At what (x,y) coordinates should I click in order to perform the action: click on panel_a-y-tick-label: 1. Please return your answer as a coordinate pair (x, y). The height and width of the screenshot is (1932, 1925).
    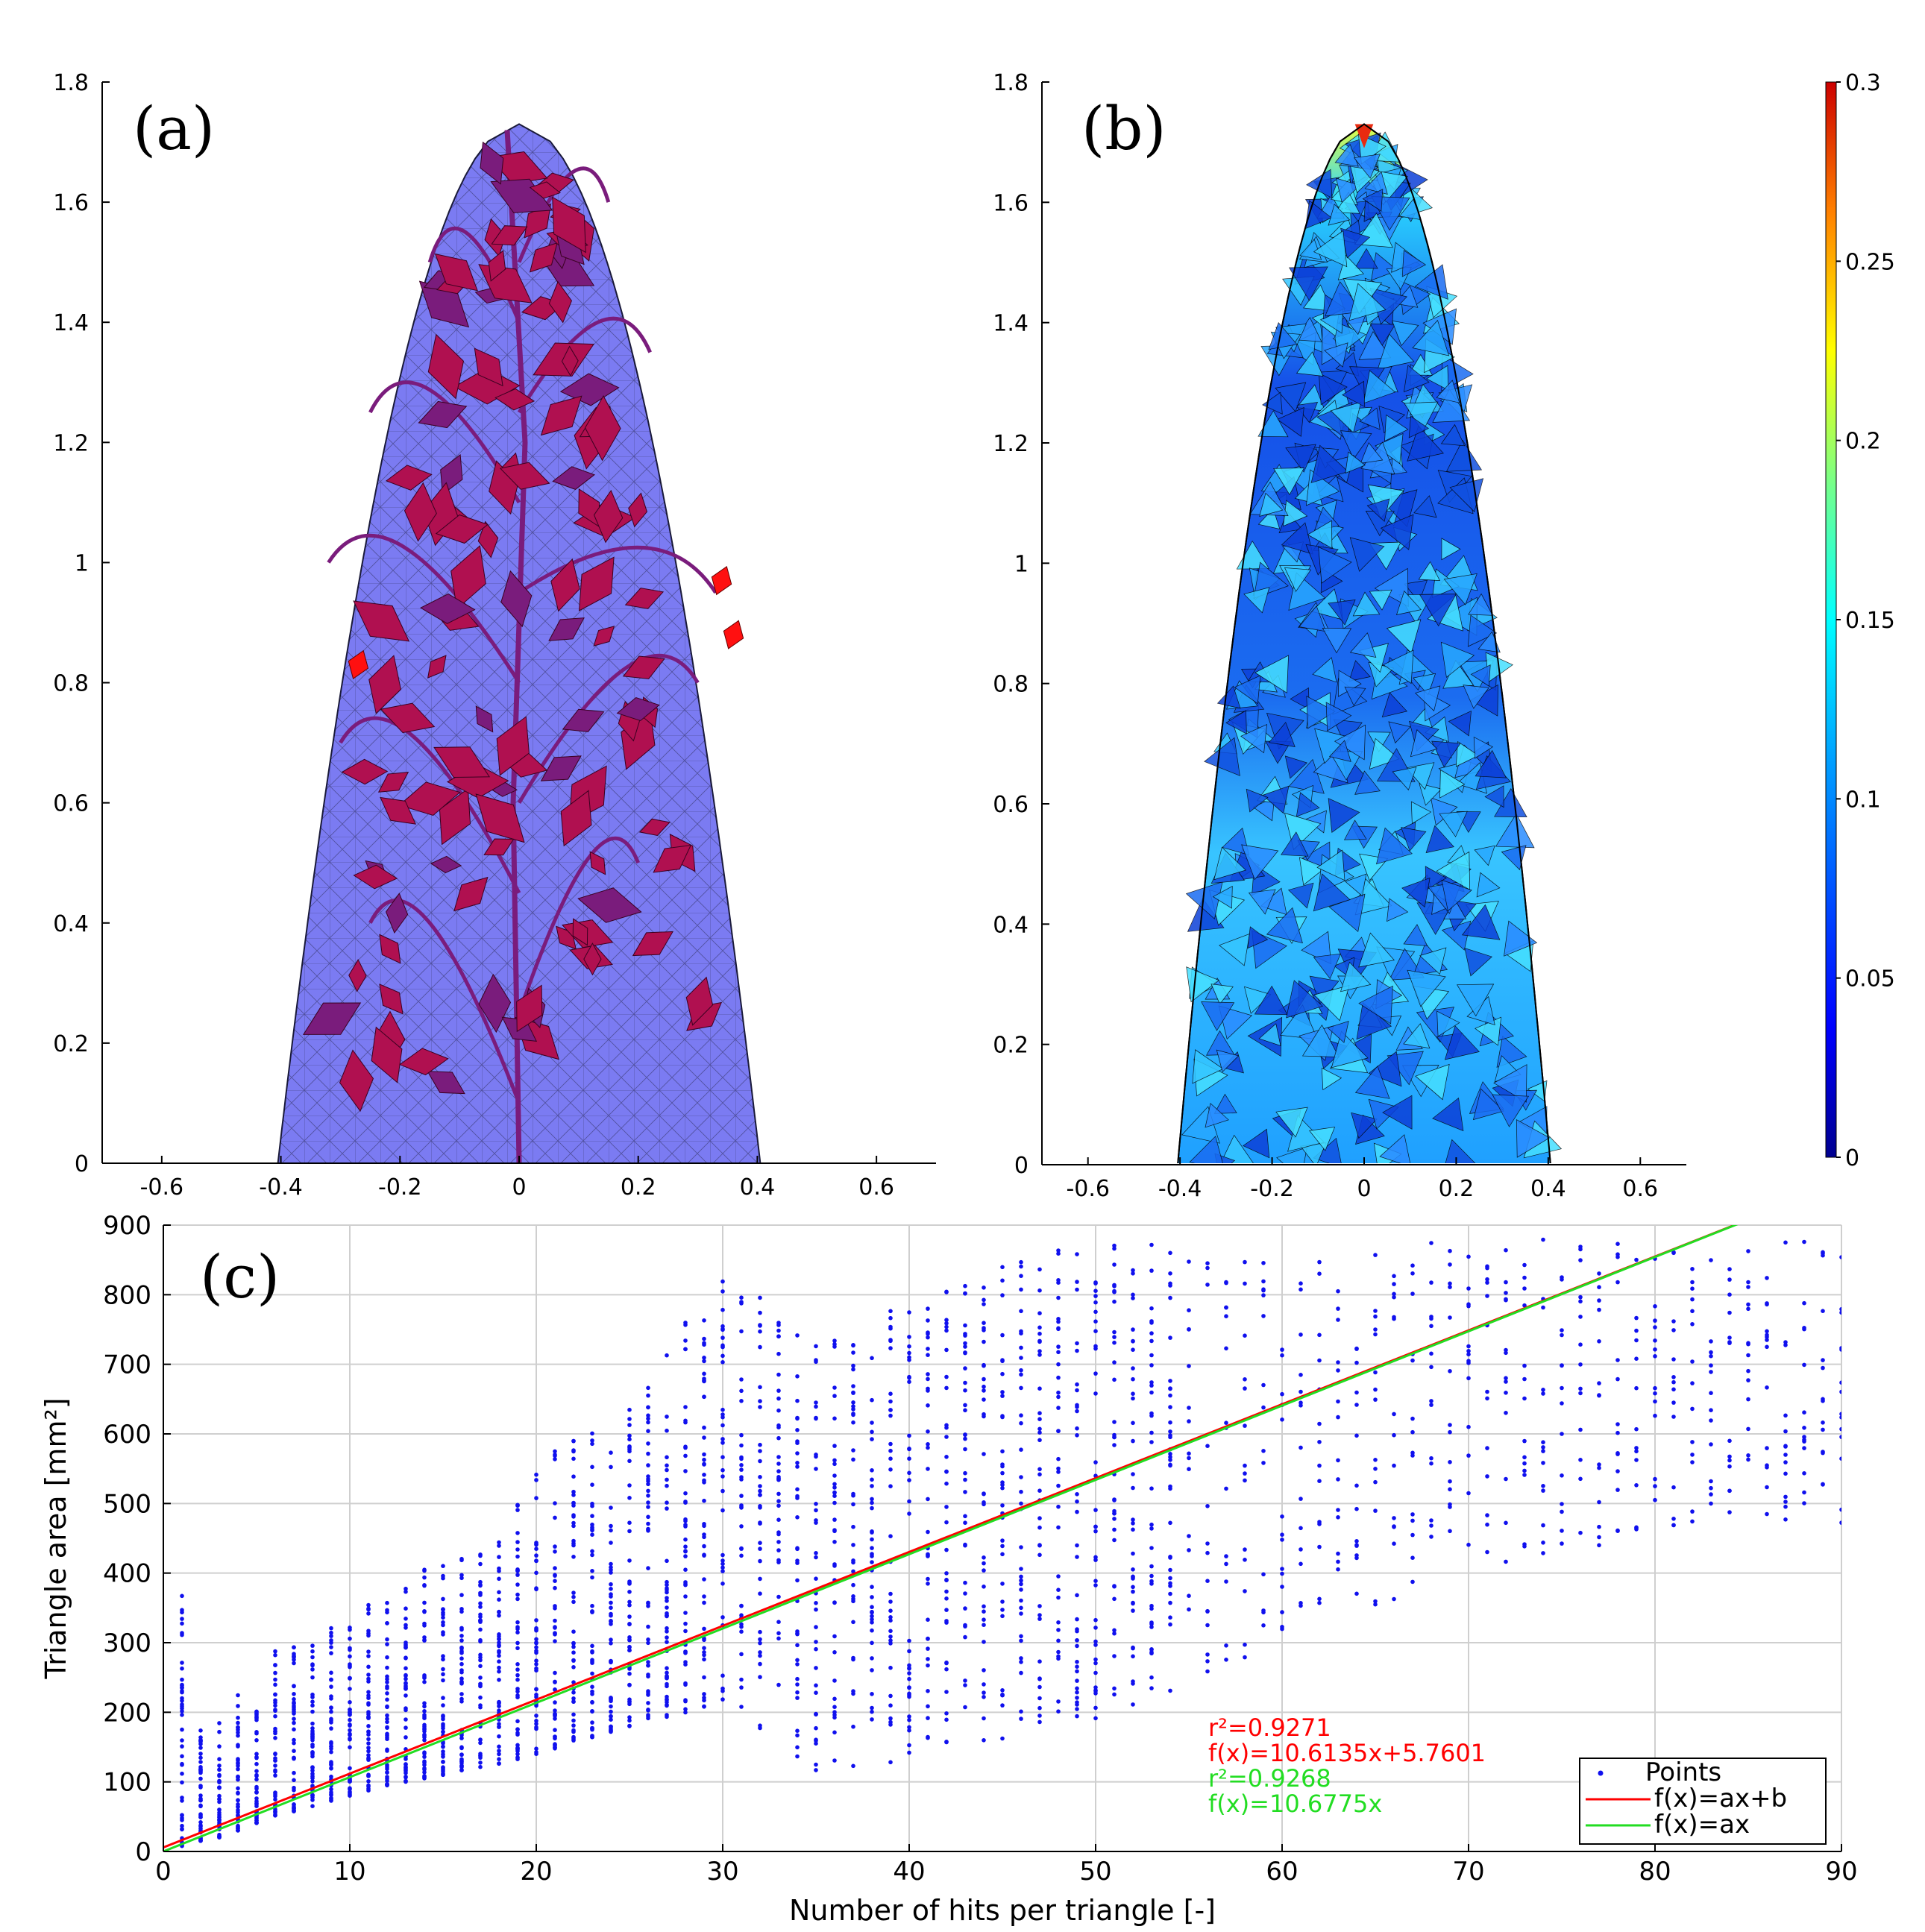
    Looking at the image, I should click on (82, 563).